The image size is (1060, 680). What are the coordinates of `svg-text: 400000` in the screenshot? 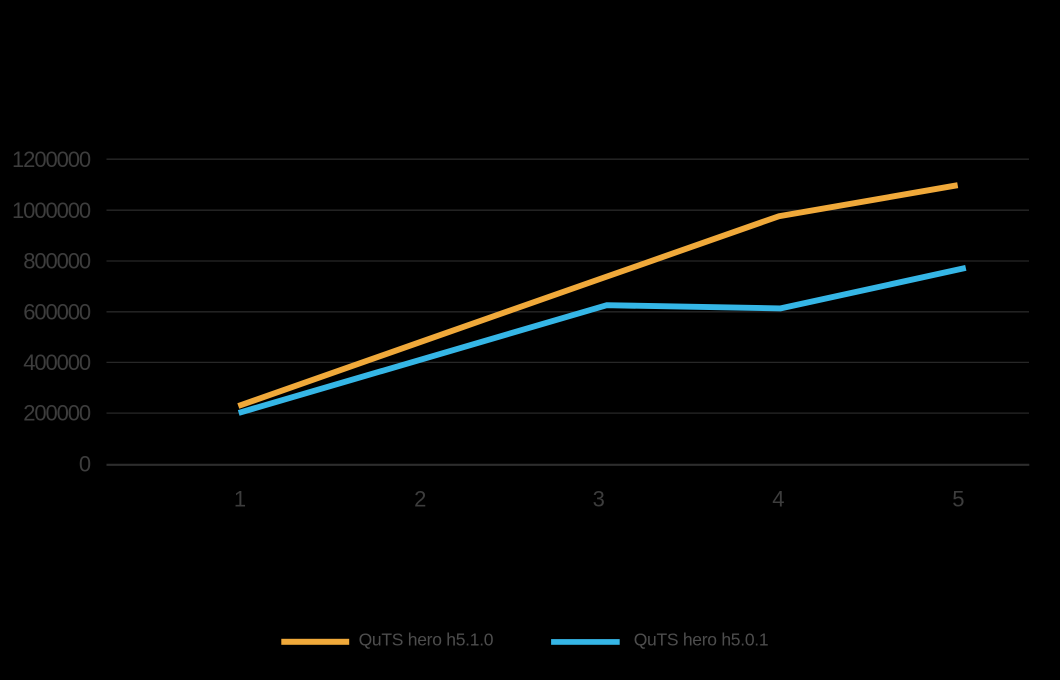 It's located at (57, 362).